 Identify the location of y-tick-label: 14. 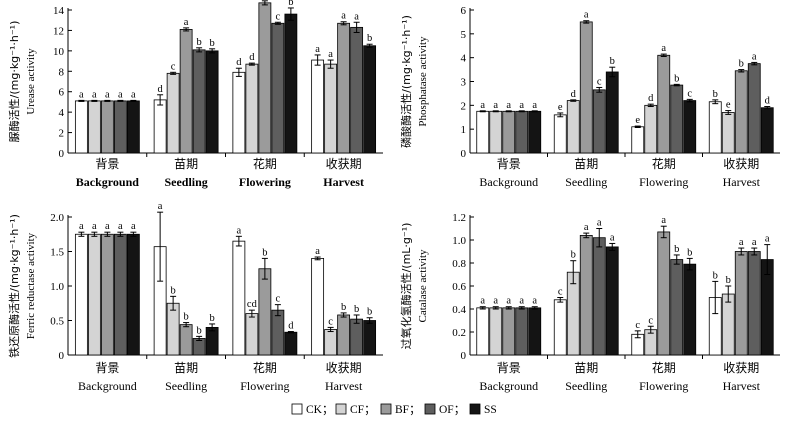
(59, 11).